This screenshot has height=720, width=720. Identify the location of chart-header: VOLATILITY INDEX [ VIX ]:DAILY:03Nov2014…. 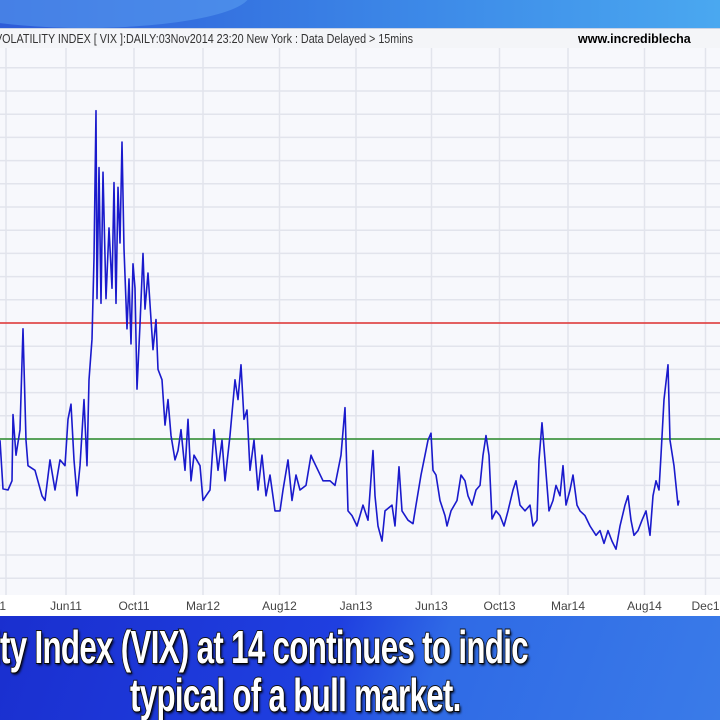
(360, 38).